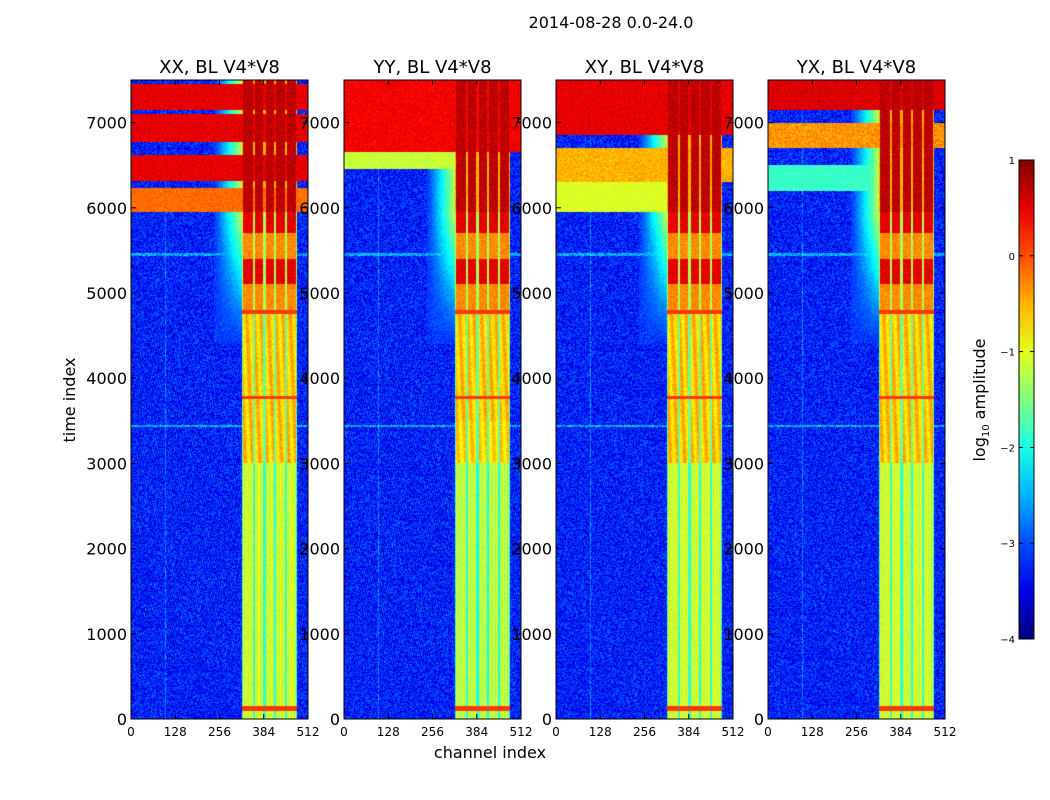  What do you see at coordinates (979, 381) in the screenshot?
I see `colorbar-label-suffix: amplitude` at bounding box center [979, 381].